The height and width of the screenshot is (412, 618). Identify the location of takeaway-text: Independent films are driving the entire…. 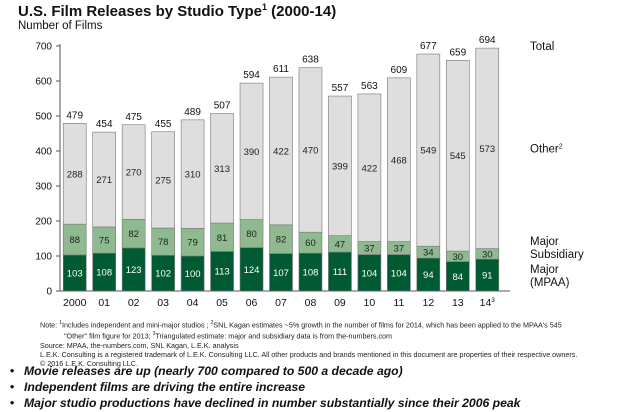
(165, 387).